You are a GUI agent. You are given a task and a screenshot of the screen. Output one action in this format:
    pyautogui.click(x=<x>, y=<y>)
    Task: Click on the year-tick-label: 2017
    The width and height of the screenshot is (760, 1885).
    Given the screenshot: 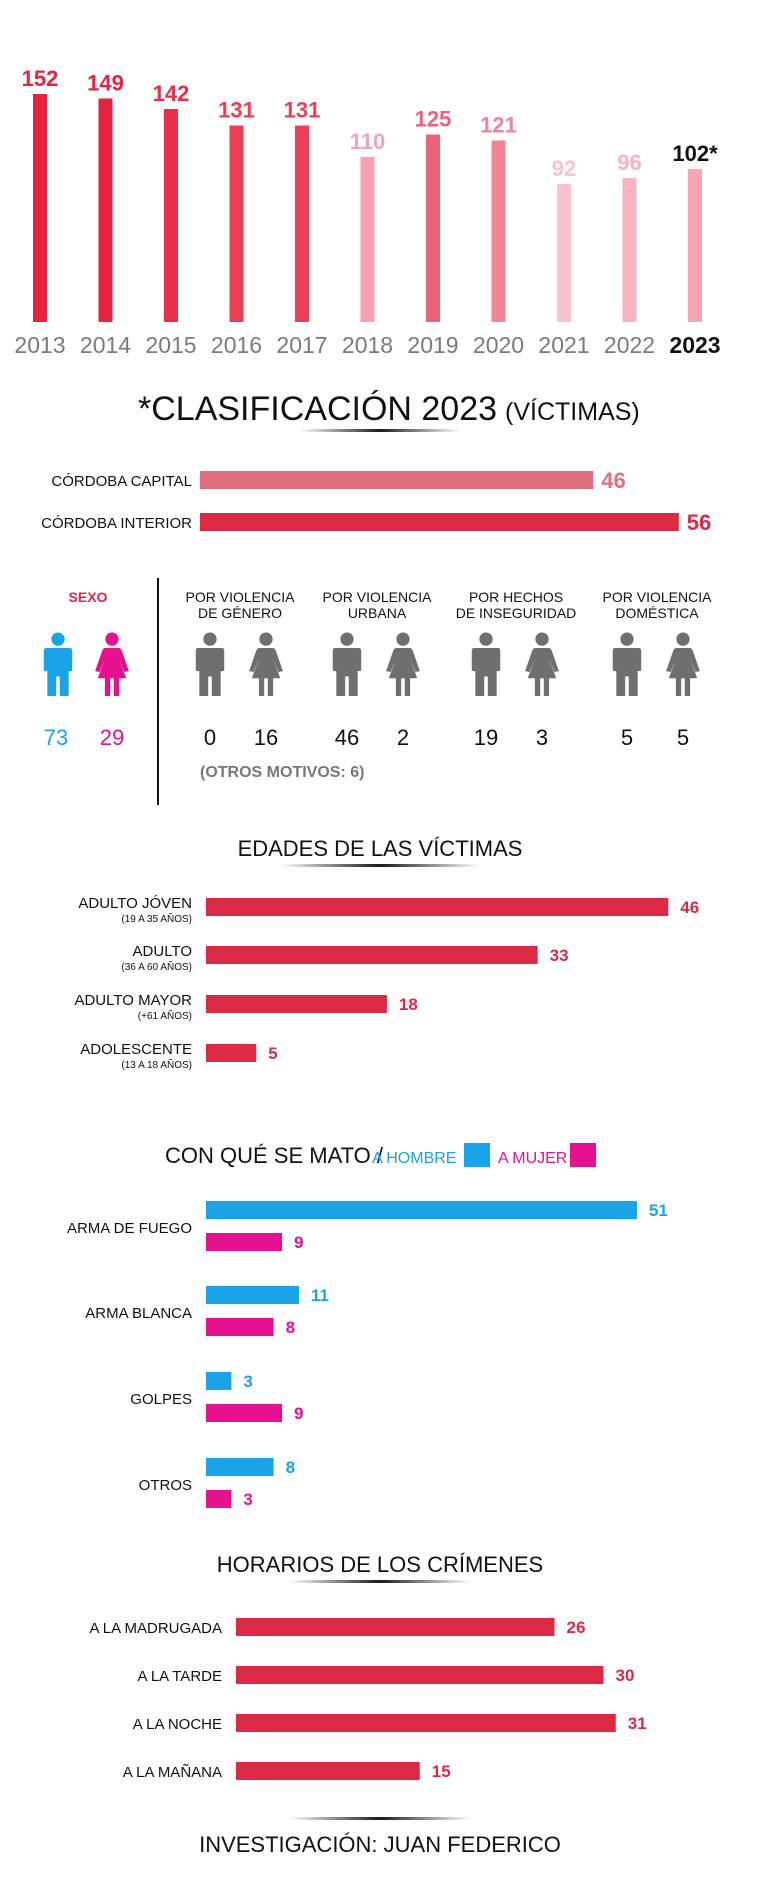 What is the action you would take?
    pyautogui.click(x=301, y=345)
    